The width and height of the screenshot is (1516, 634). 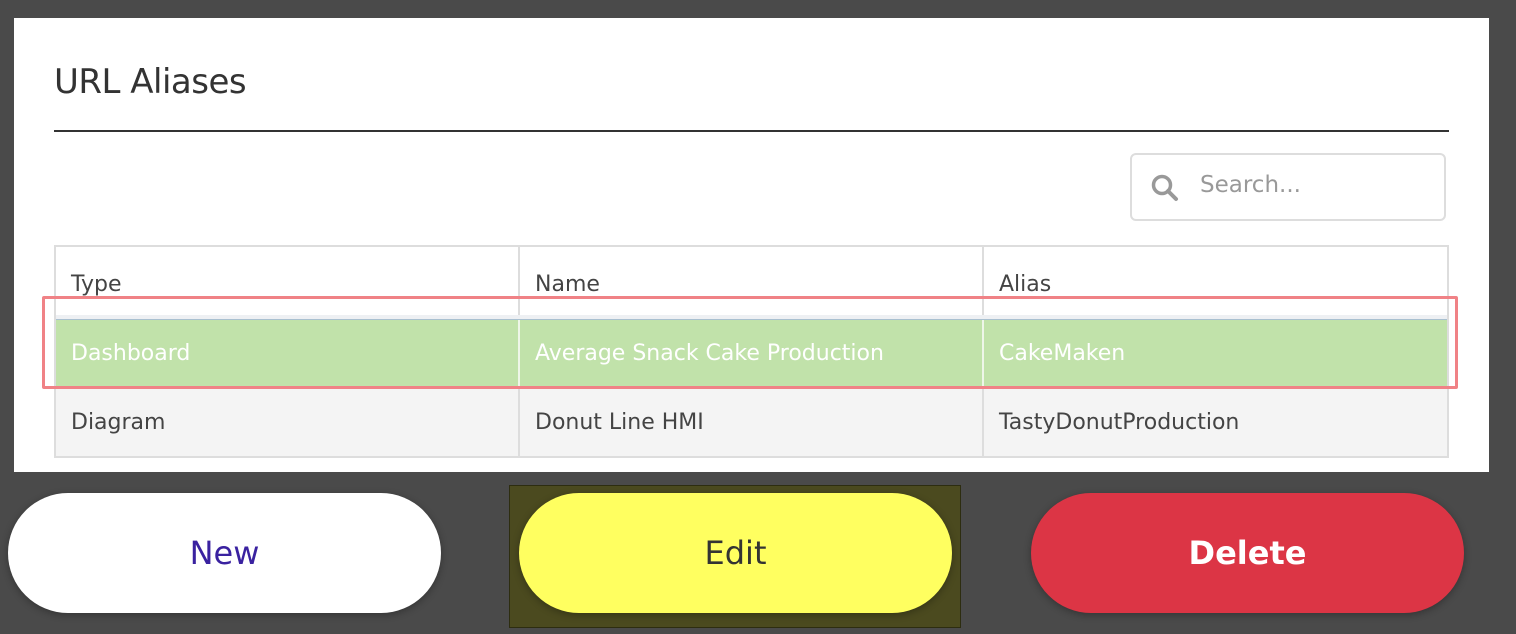 I want to click on edit-button: Edit, so click(x=735, y=553).